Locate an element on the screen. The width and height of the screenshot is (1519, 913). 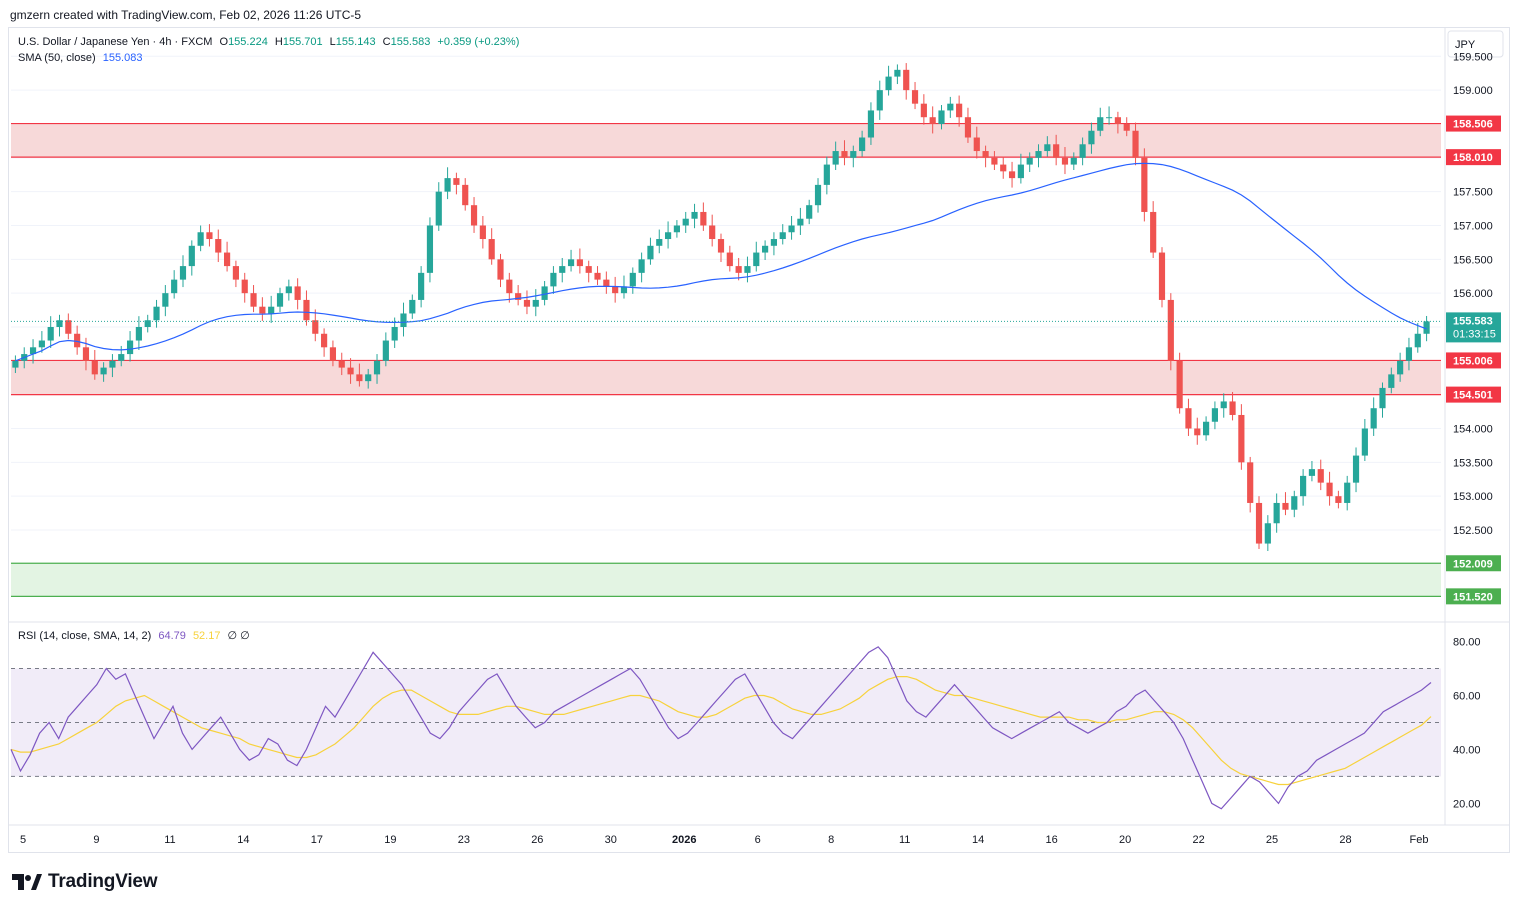
price-tick-label: 154.000 is located at coordinates (1473, 430).